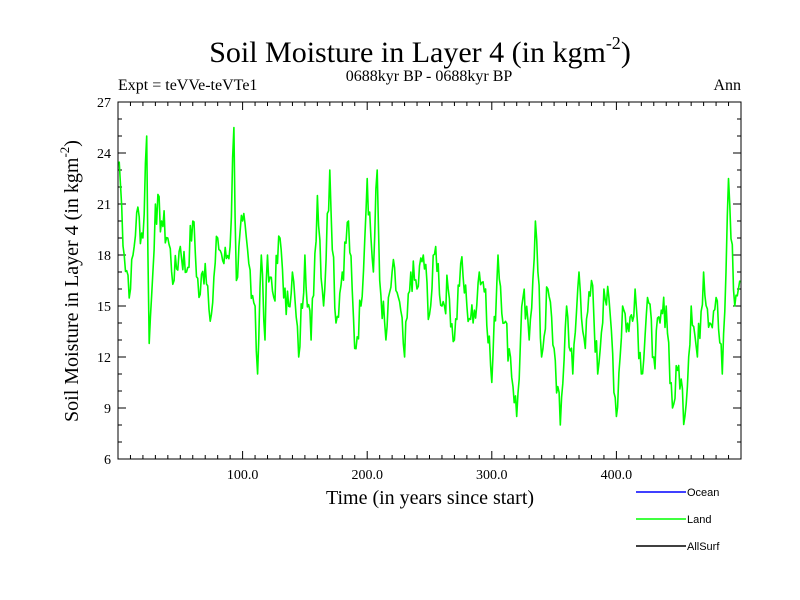 Image resolution: width=800 pixels, height=600 pixels. Describe the element at coordinates (104, 307) in the screenshot. I see `y-tick-label: 15` at that location.